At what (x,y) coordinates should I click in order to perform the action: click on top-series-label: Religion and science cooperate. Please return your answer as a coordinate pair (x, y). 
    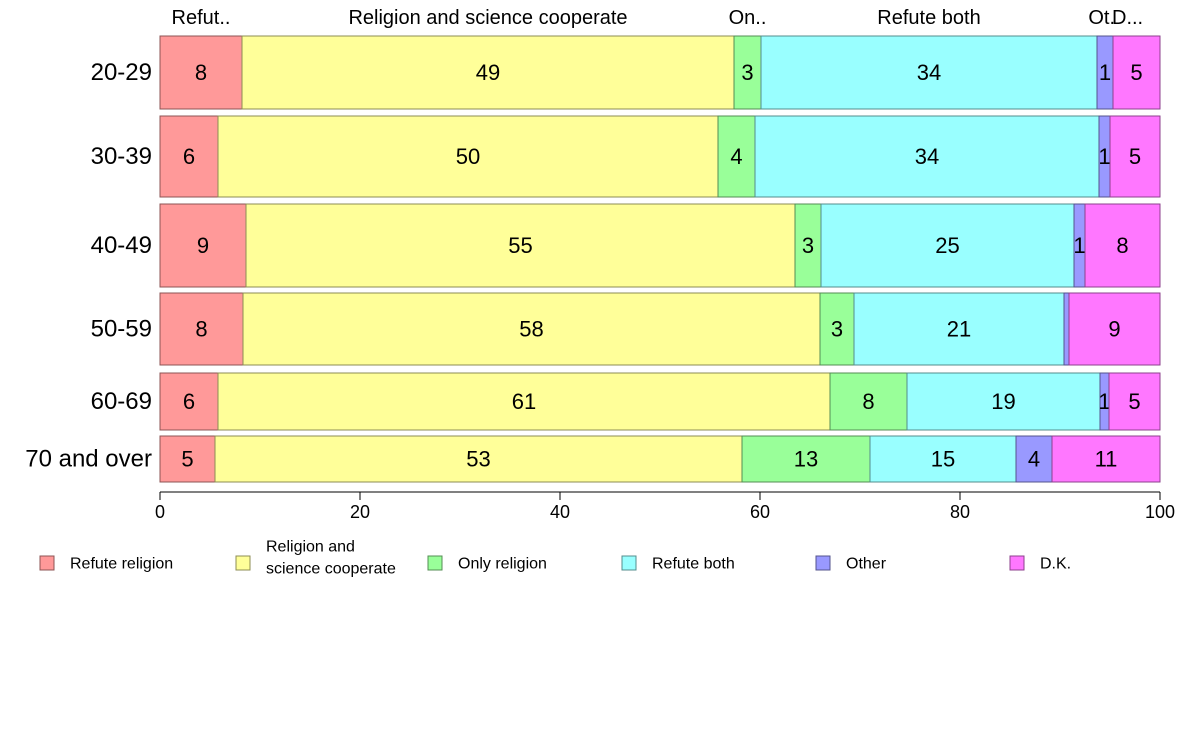
    Looking at the image, I should click on (487, 18).